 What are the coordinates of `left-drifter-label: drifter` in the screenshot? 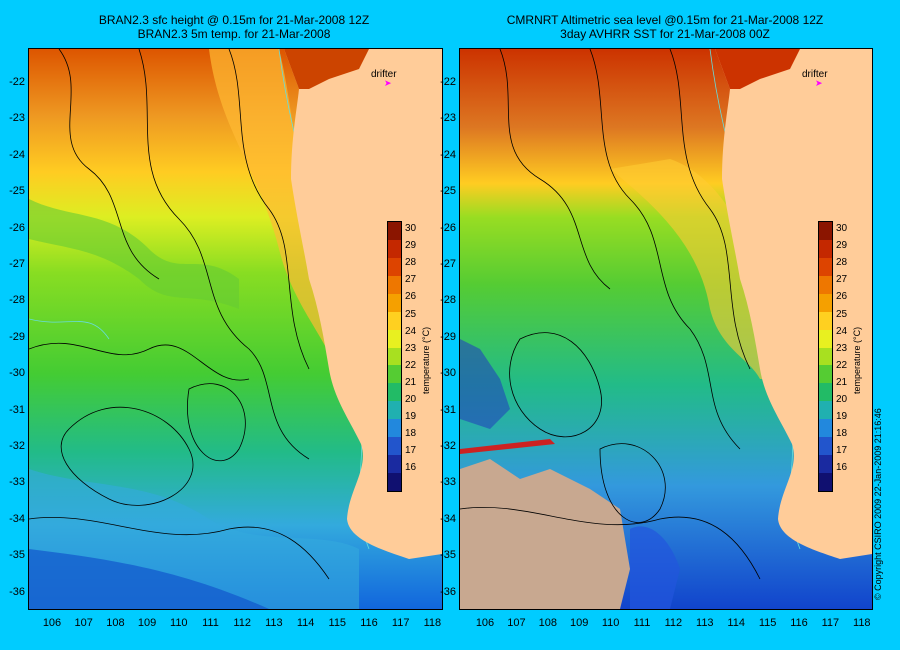 It's located at (384, 74).